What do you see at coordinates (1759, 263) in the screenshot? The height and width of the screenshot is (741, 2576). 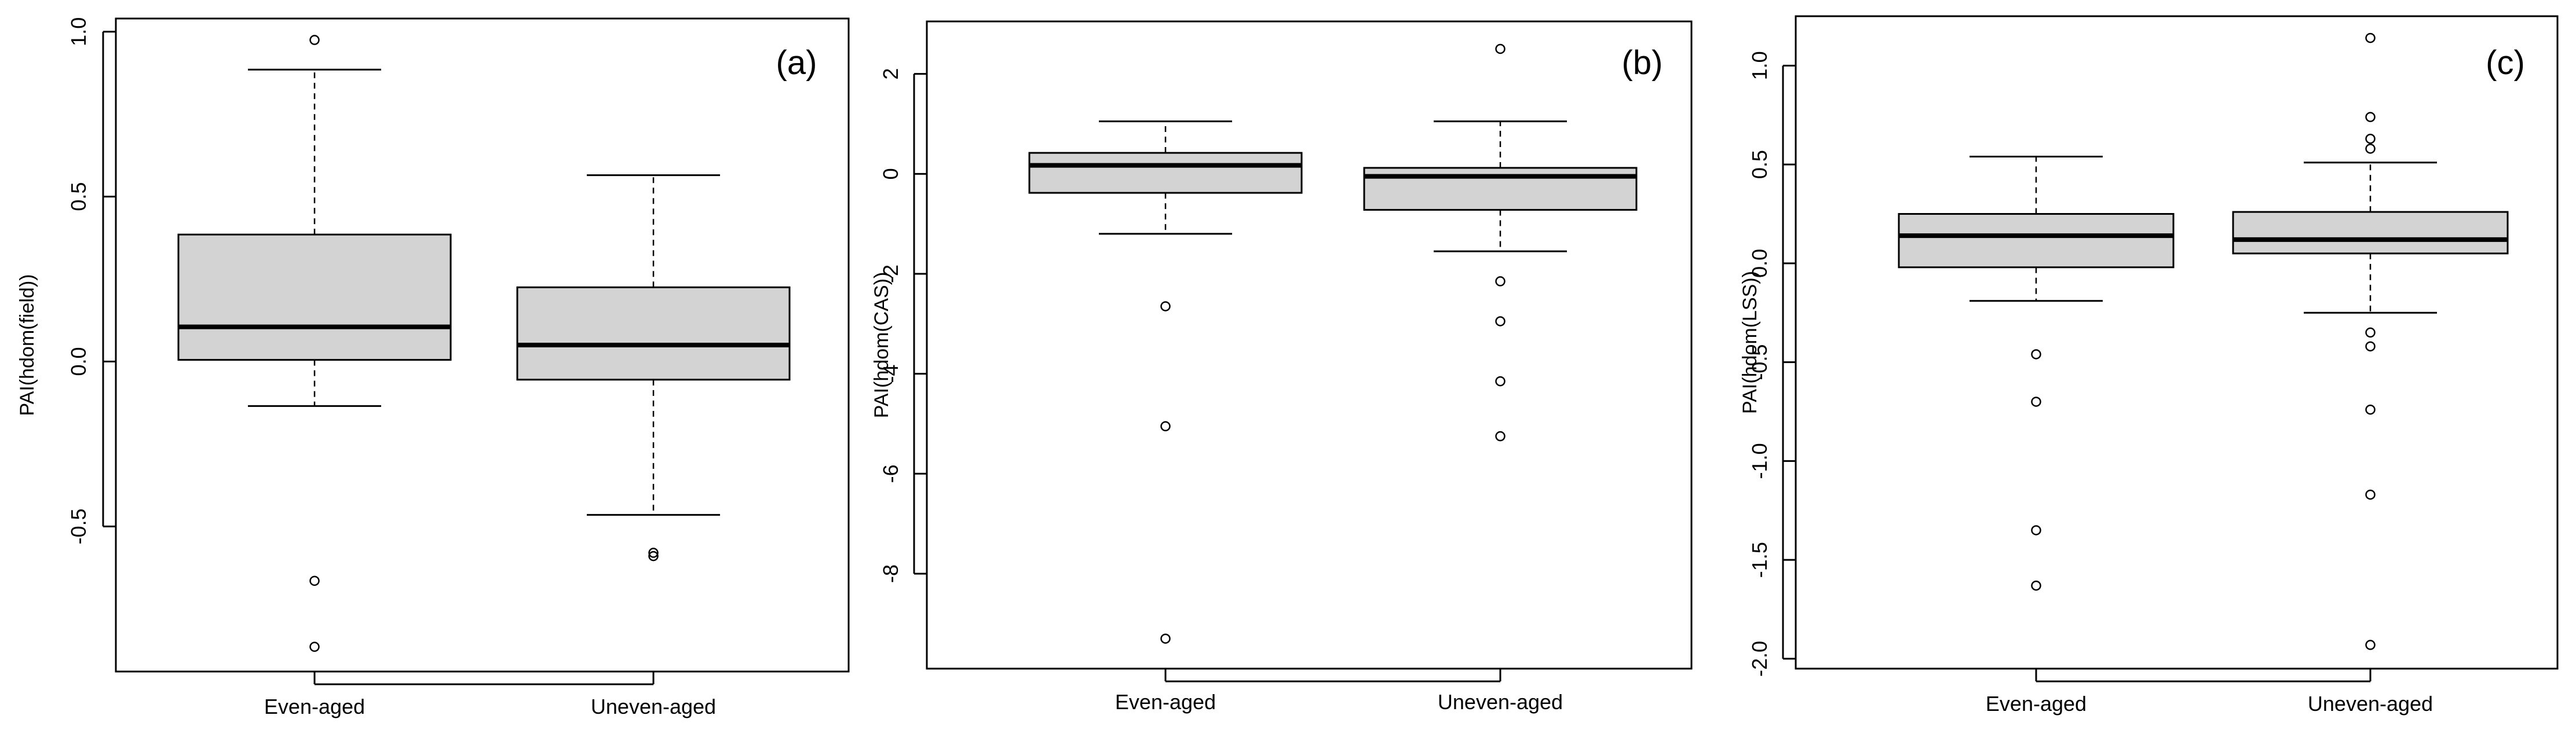 I see `panel-3-y-tick-label: 0.0` at bounding box center [1759, 263].